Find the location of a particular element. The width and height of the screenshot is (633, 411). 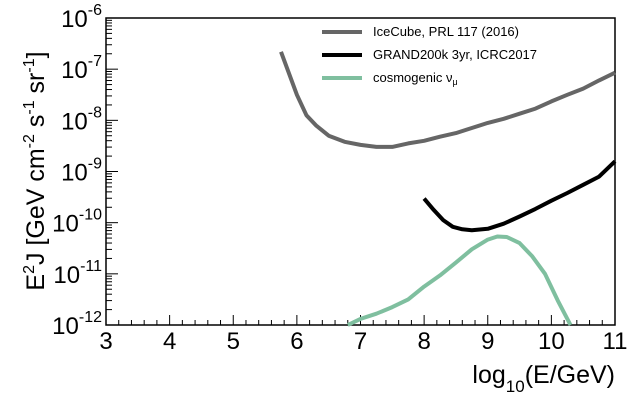

x-tick-label: 6 is located at coordinates (296, 341).